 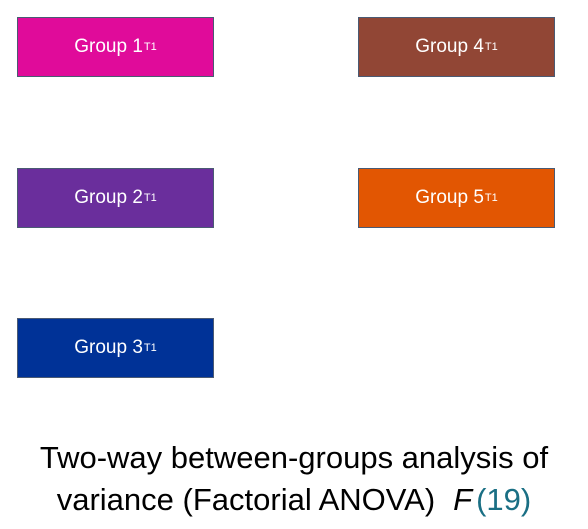 What do you see at coordinates (463, 499) in the screenshot?
I see `f-symbol: F` at bounding box center [463, 499].